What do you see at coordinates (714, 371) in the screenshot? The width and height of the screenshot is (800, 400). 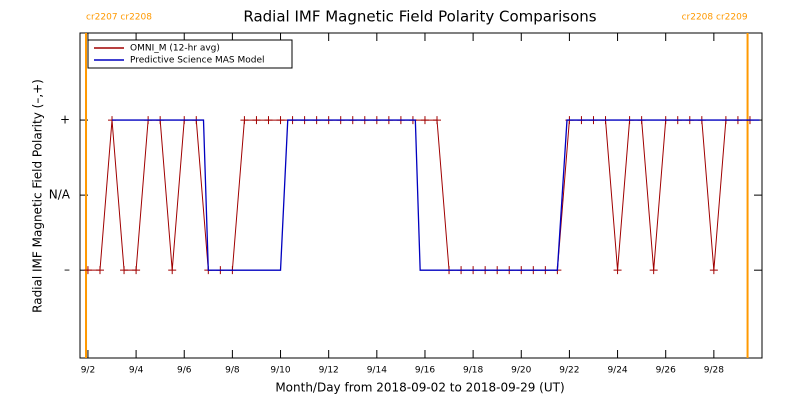 I see `x-tick-label: 9/28` at bounding box center [714, 371].